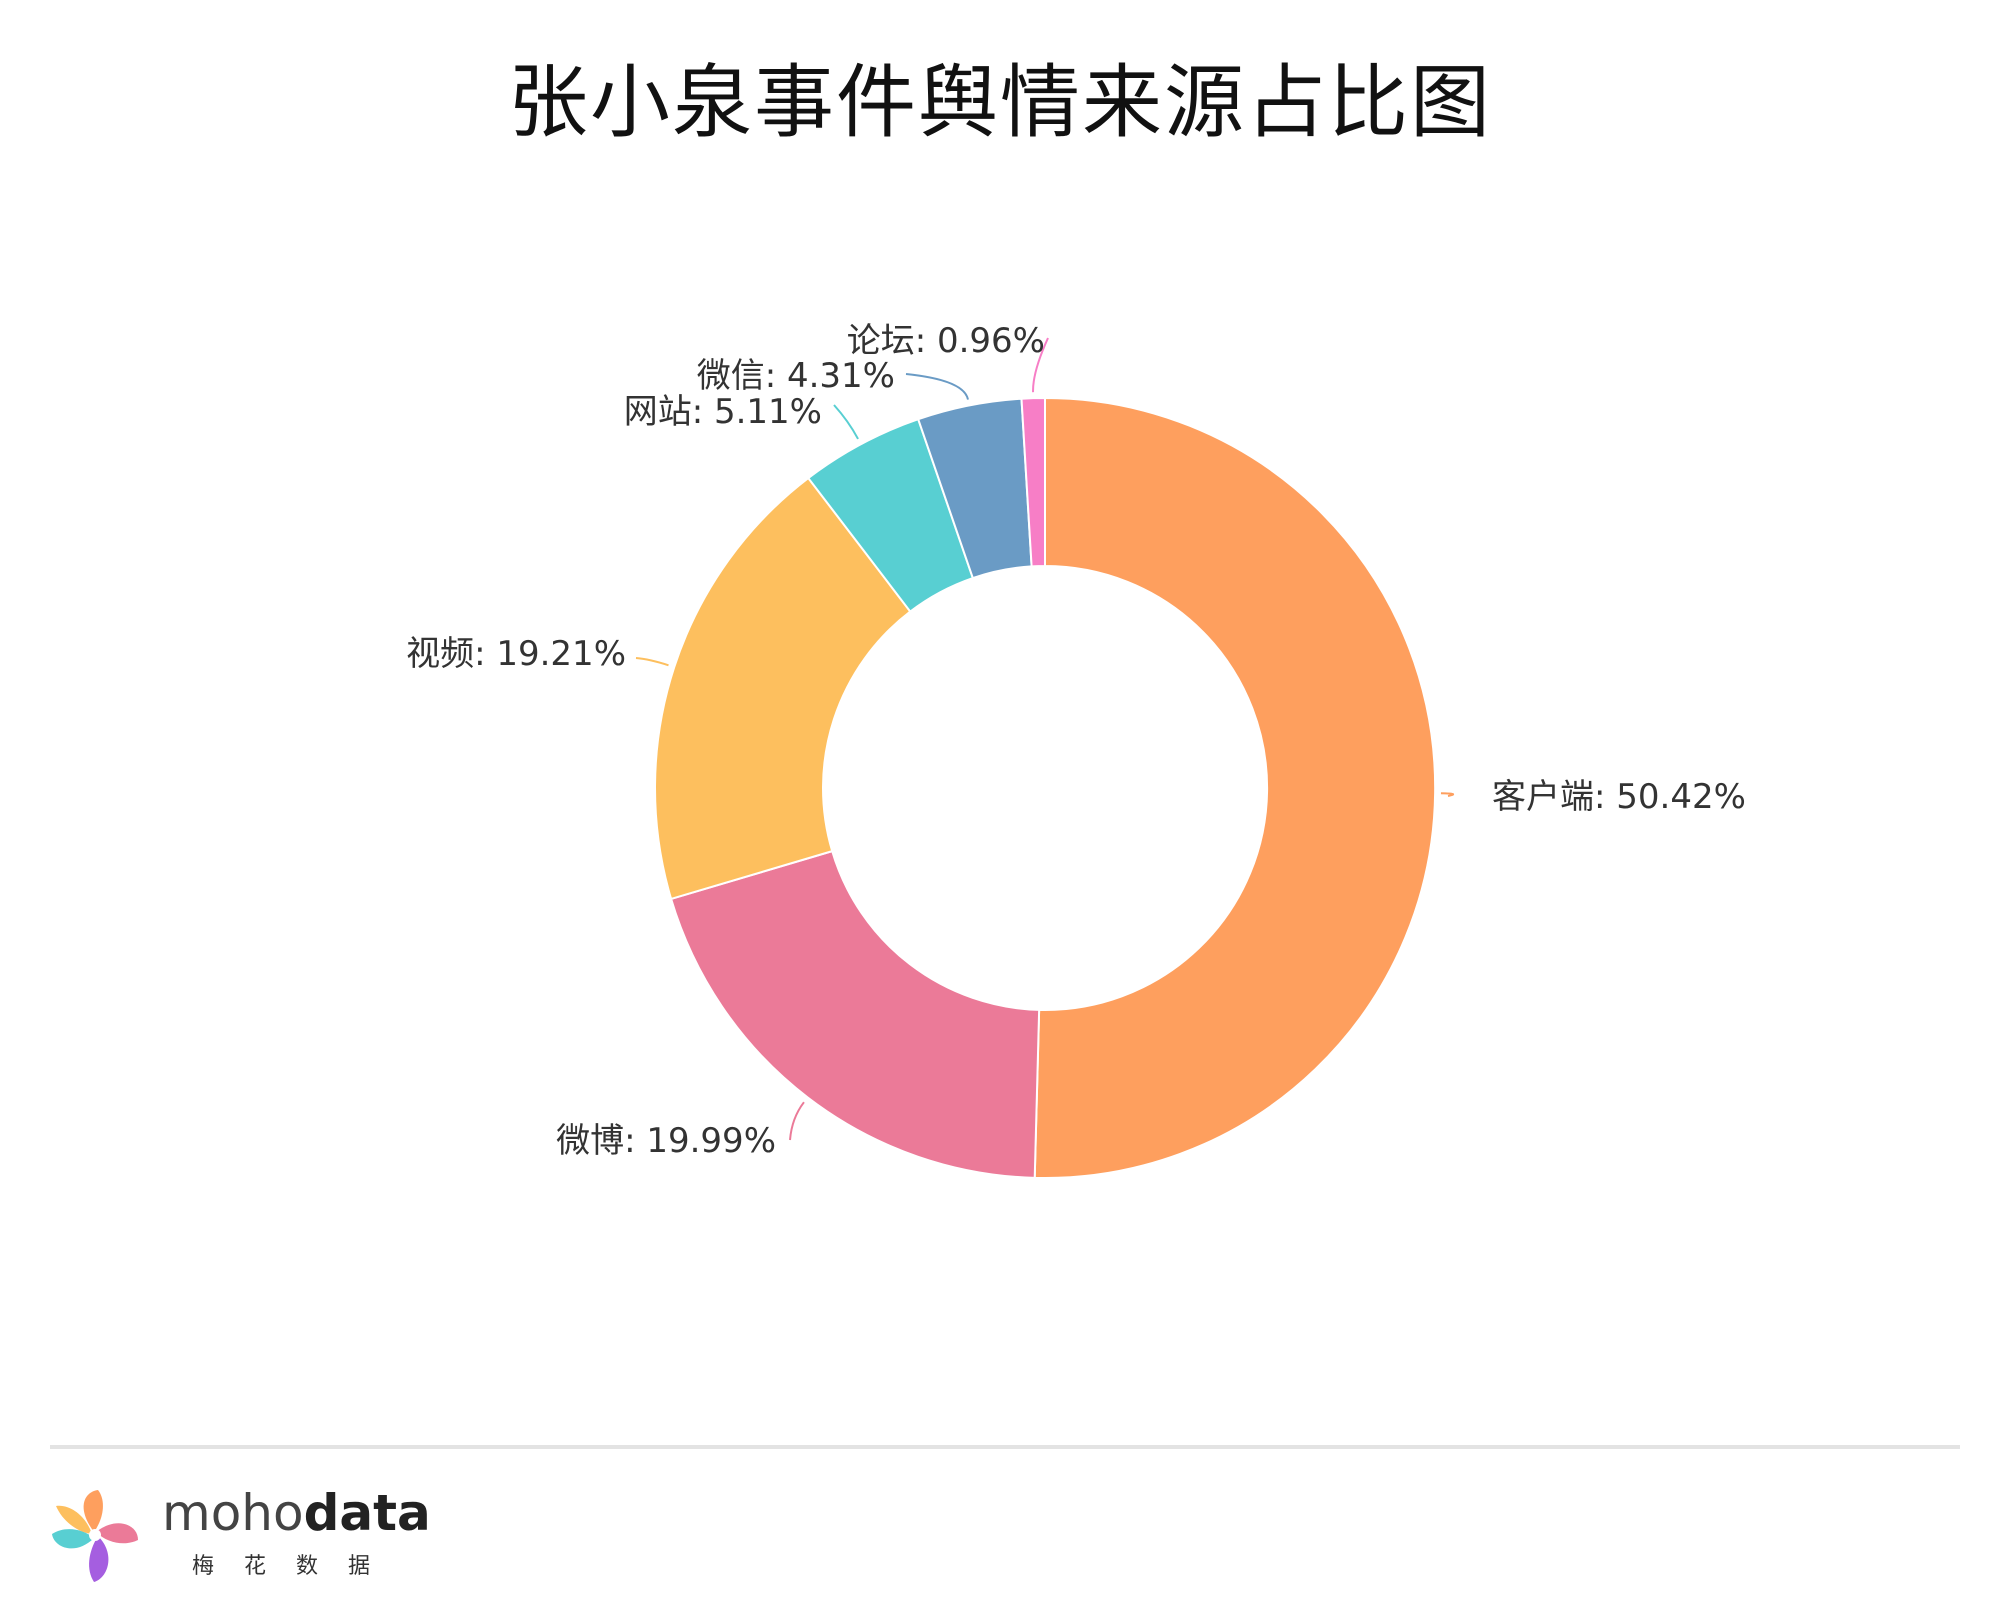 The height and width of the screenshot is (1600, 2000). I want to click on slice-label-2: 微博: 19.99%, so click(666, 1141).